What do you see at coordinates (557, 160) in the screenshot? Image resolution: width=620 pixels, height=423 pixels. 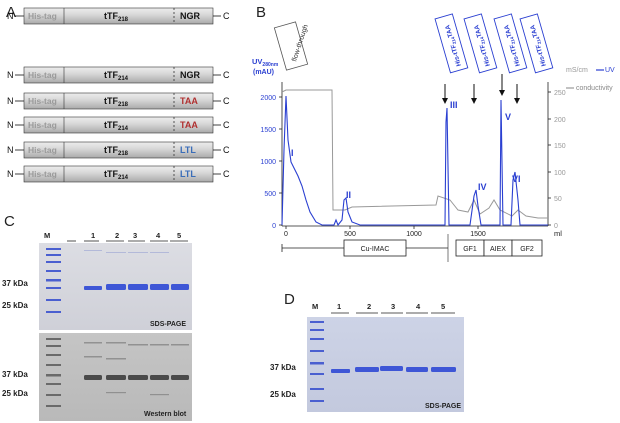 I see `conductivity-ticks: 250 200 150 100 50 0` at bounding box center [557, 160].